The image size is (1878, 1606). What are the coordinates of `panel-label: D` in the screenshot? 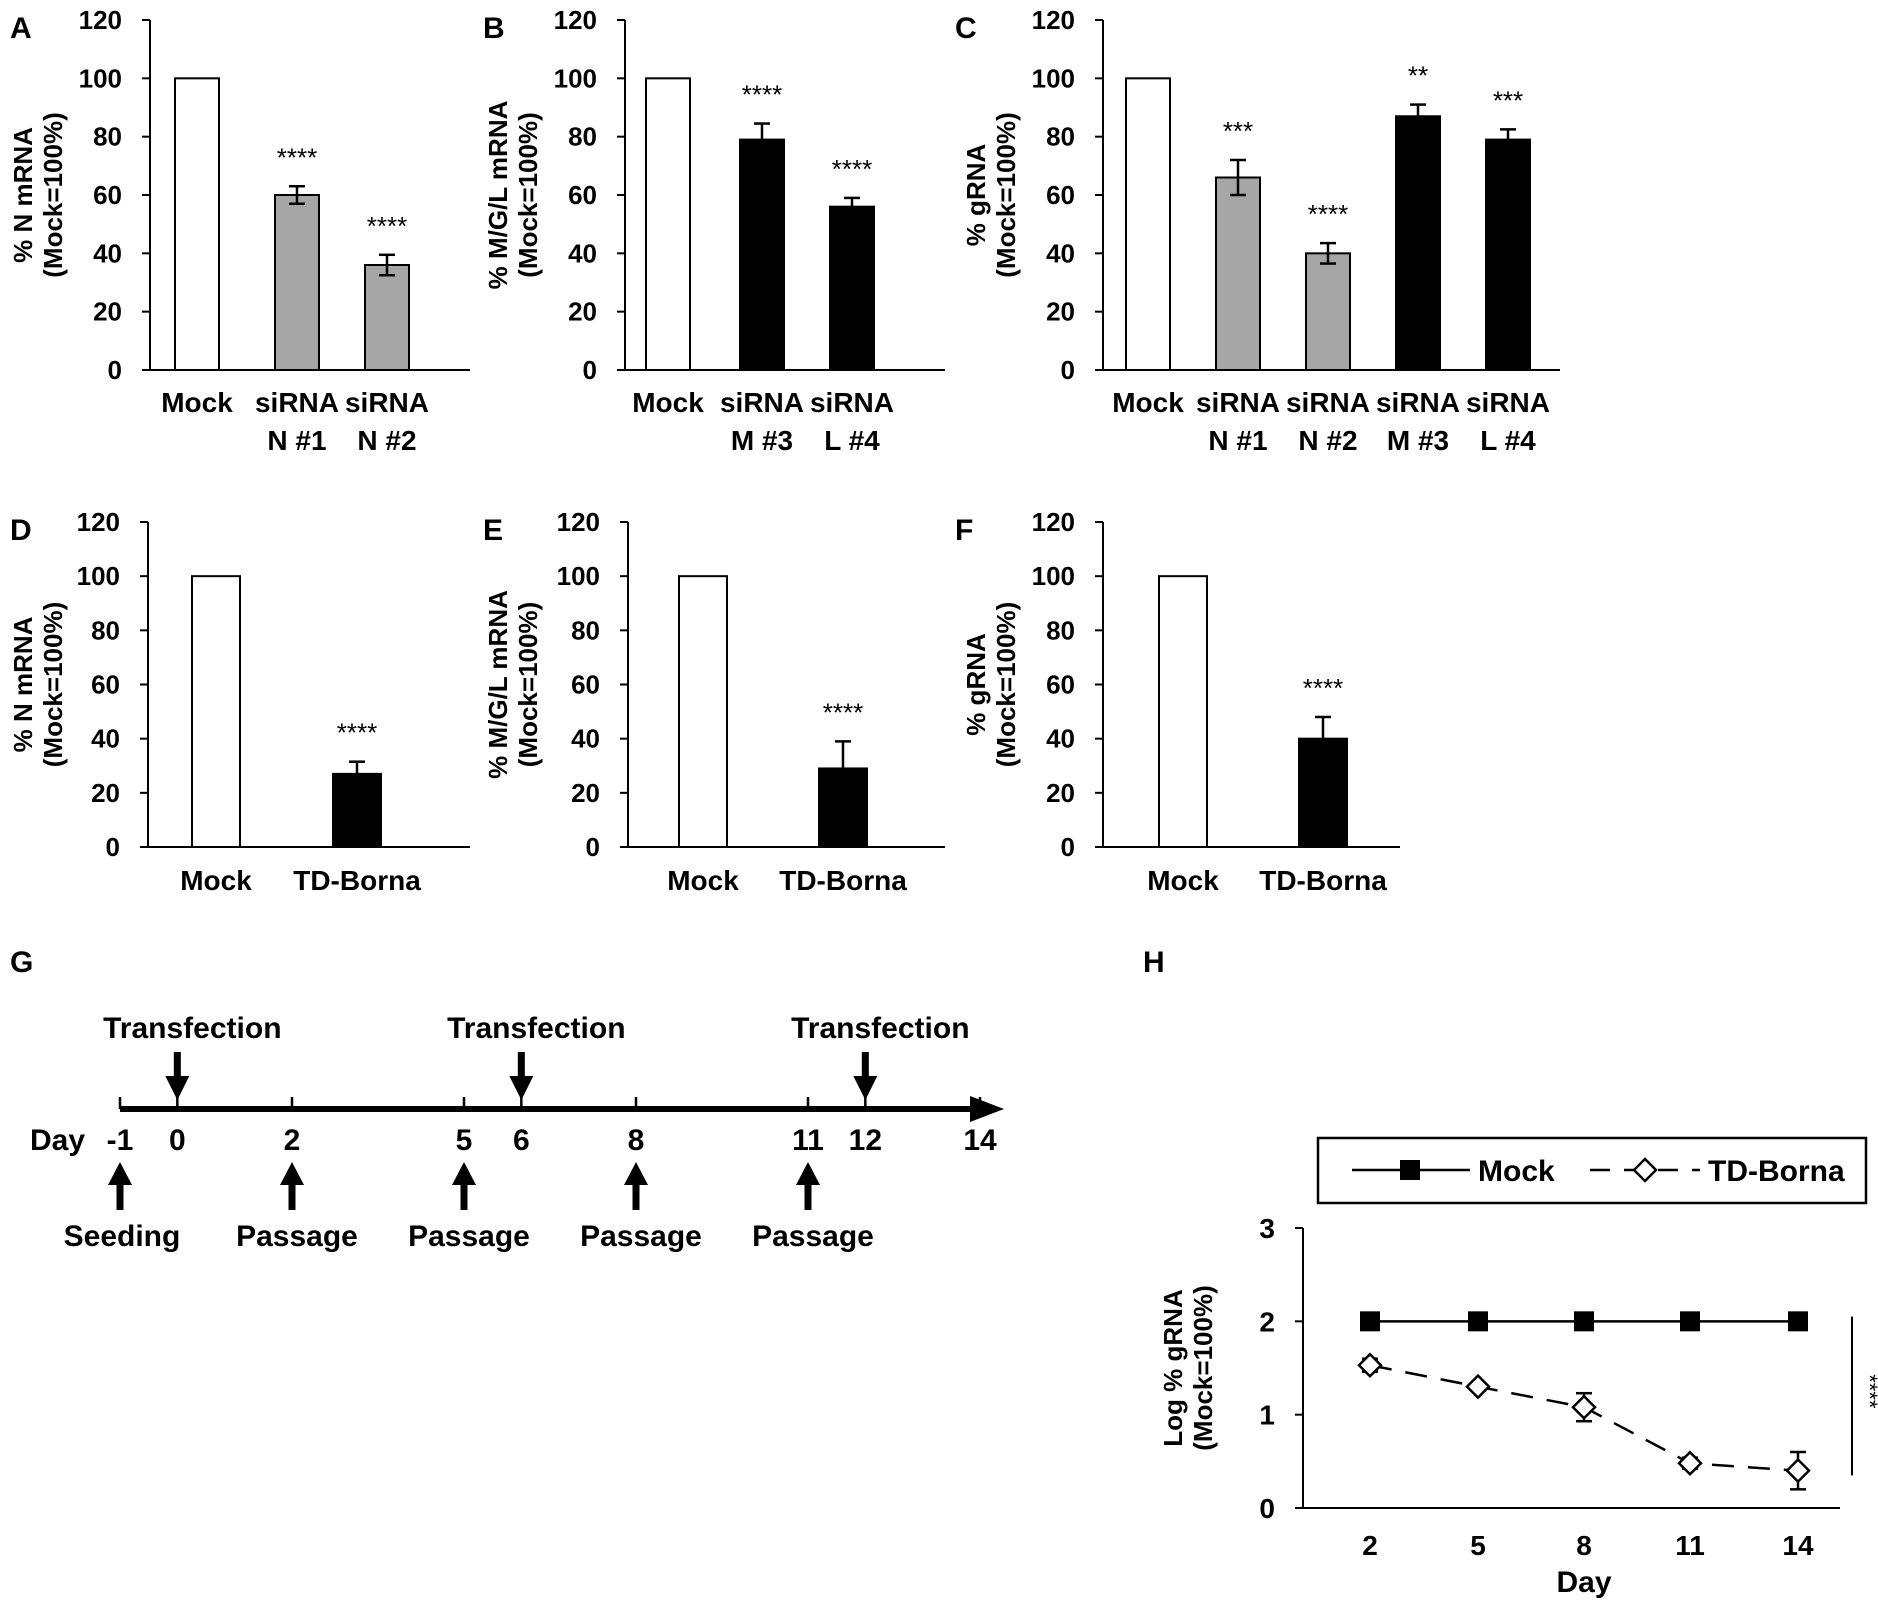 It's located at (21, 530).